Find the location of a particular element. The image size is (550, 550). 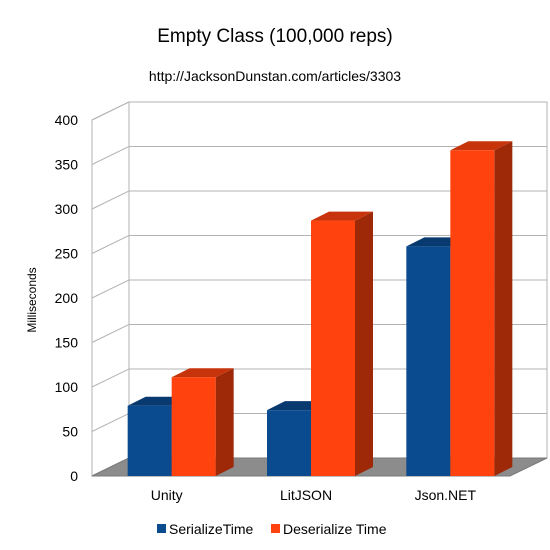

y-axis-label: Milliseconds is located at coordinates (32, 299).